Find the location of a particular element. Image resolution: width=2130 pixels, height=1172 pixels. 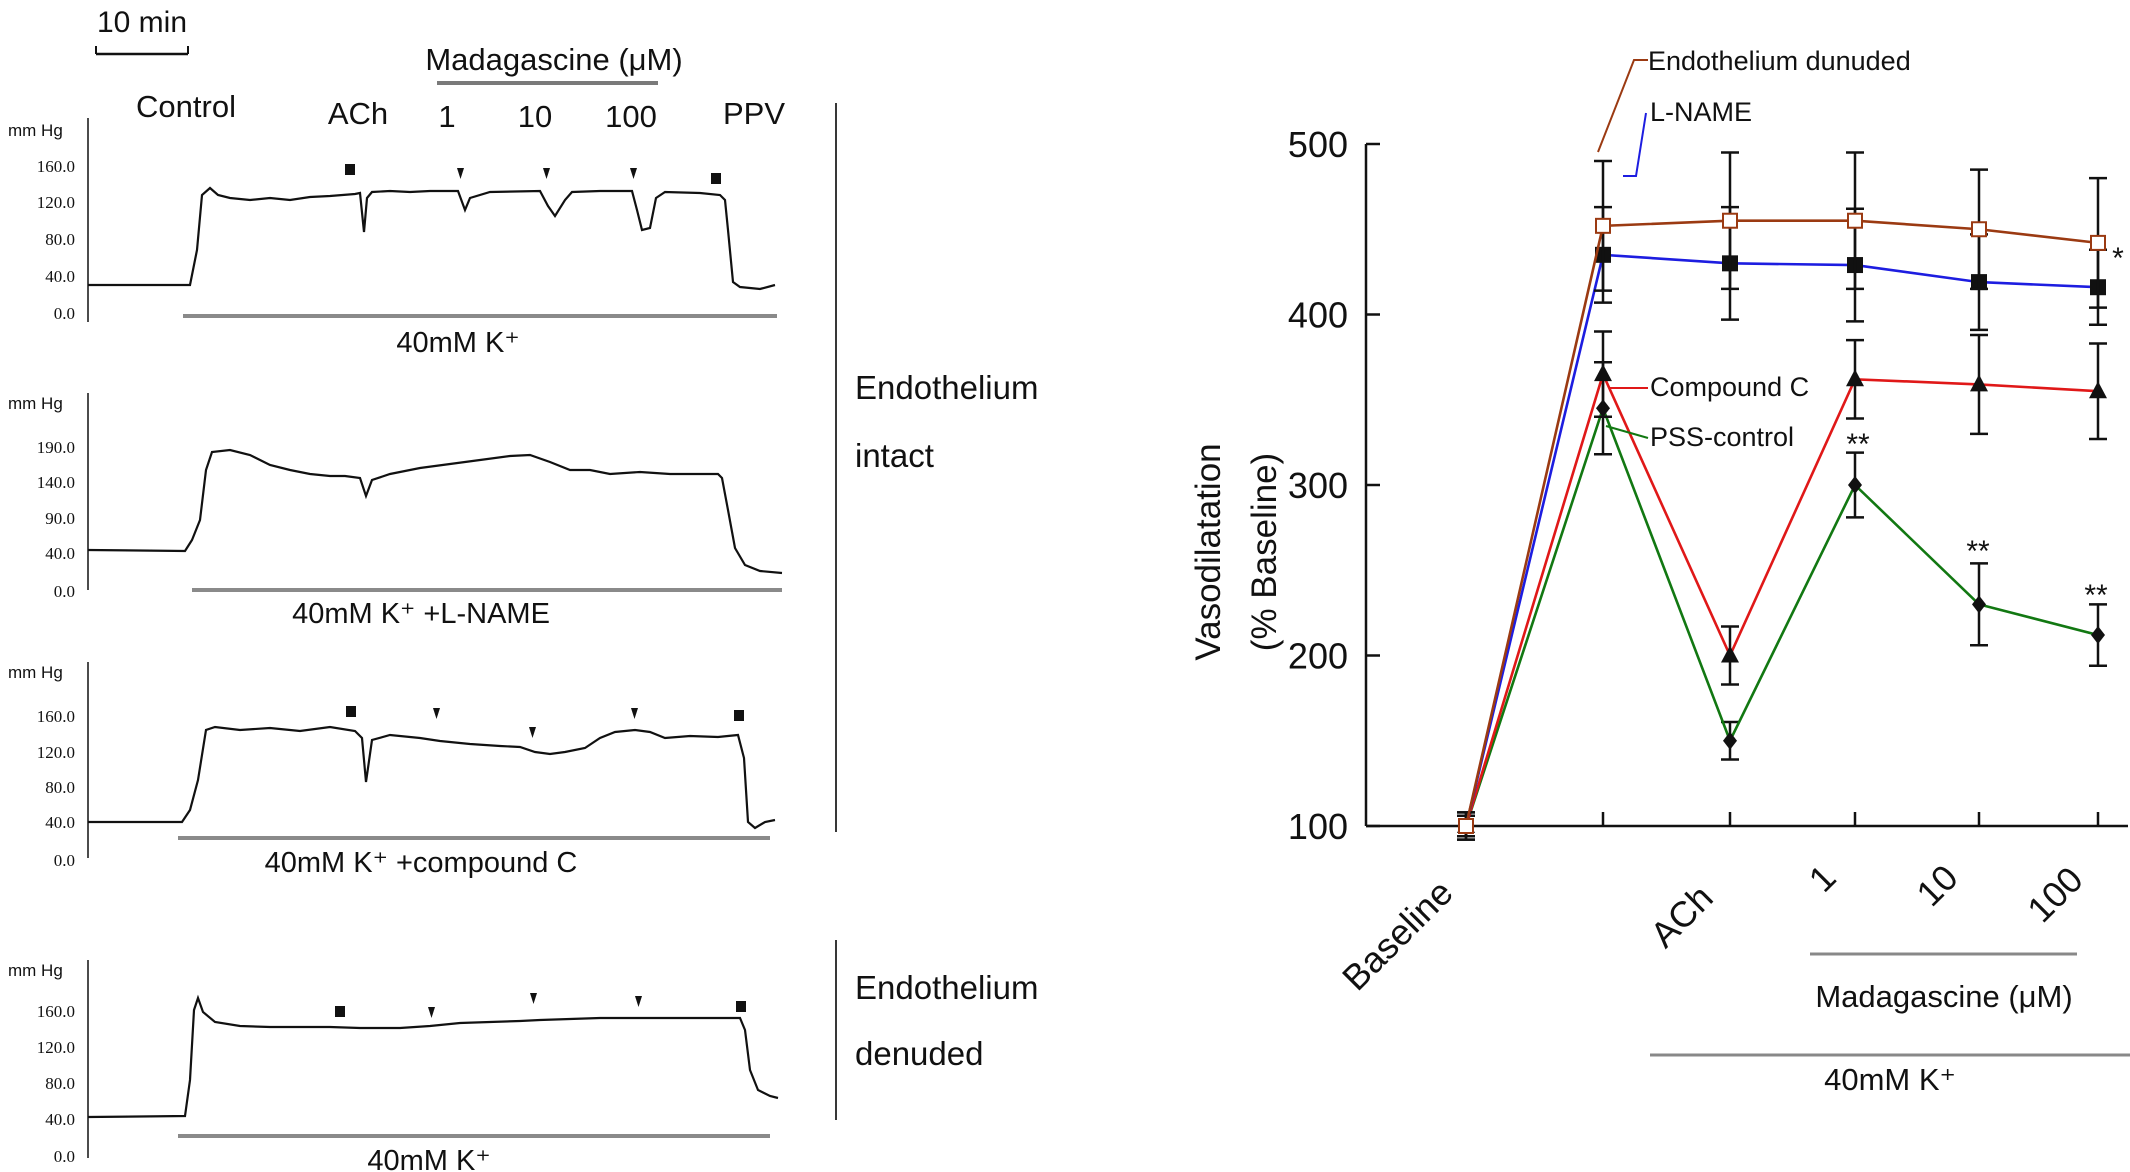

scale-bar-label: 10 min is located at coordinates (142, 22).